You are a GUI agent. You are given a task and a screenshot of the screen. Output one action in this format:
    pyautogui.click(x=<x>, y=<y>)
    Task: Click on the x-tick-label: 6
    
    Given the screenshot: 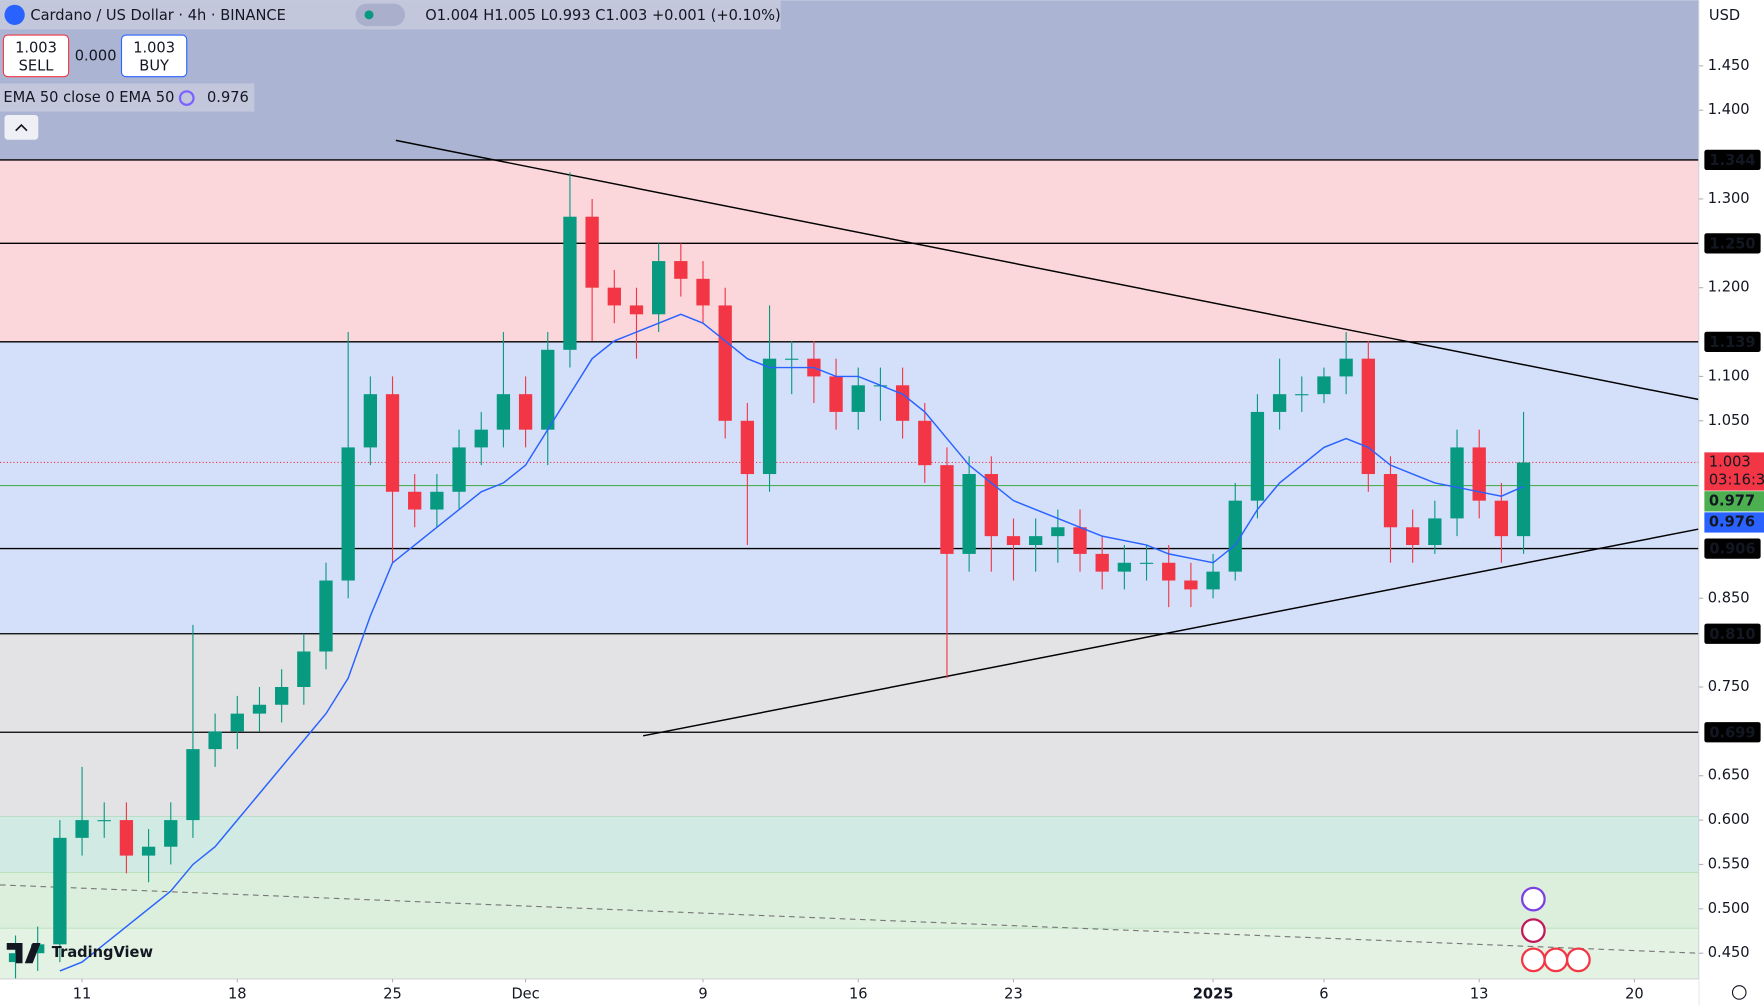 What is the action you would take?
    pyautogui.click(x=1323, y=994)
    